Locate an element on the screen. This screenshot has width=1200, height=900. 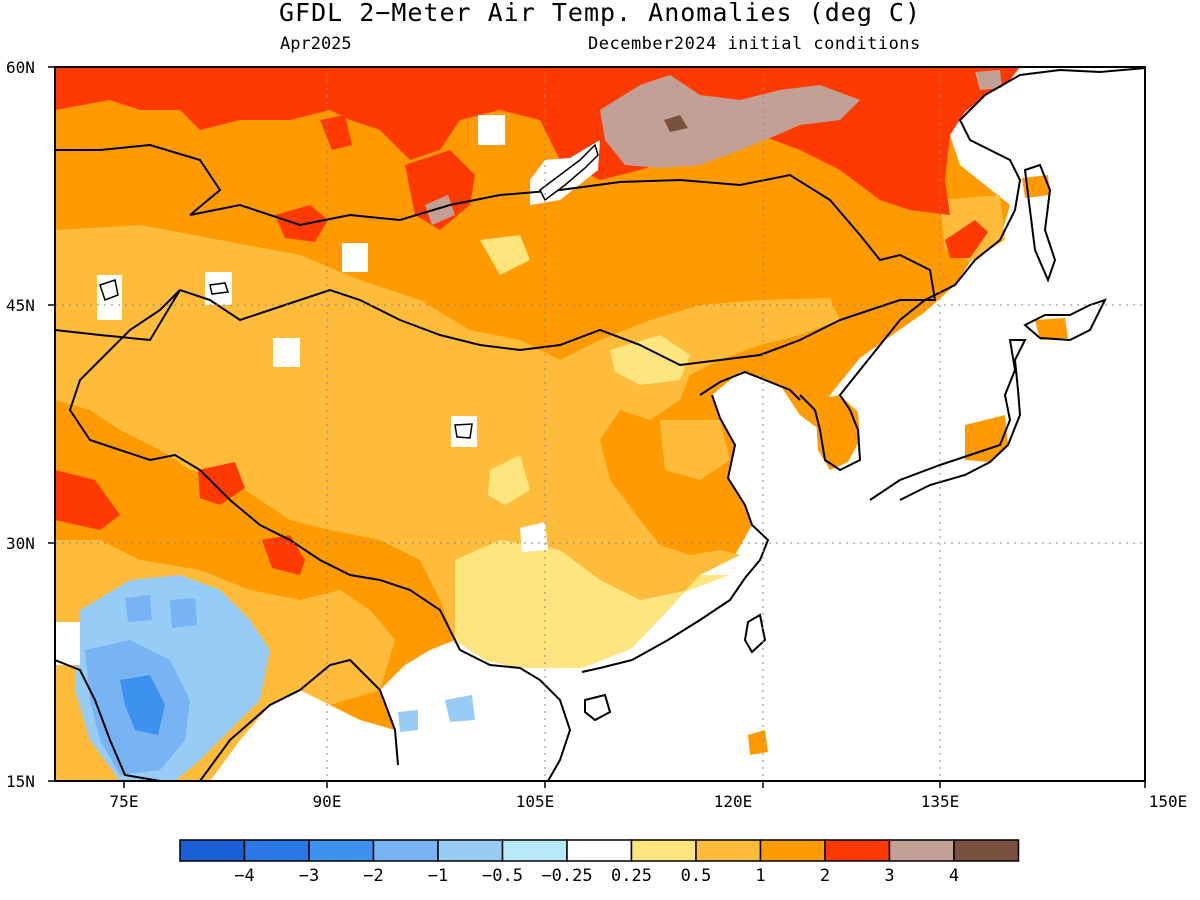
anom-yellow-mongolia is located at coordinates (505, 255).